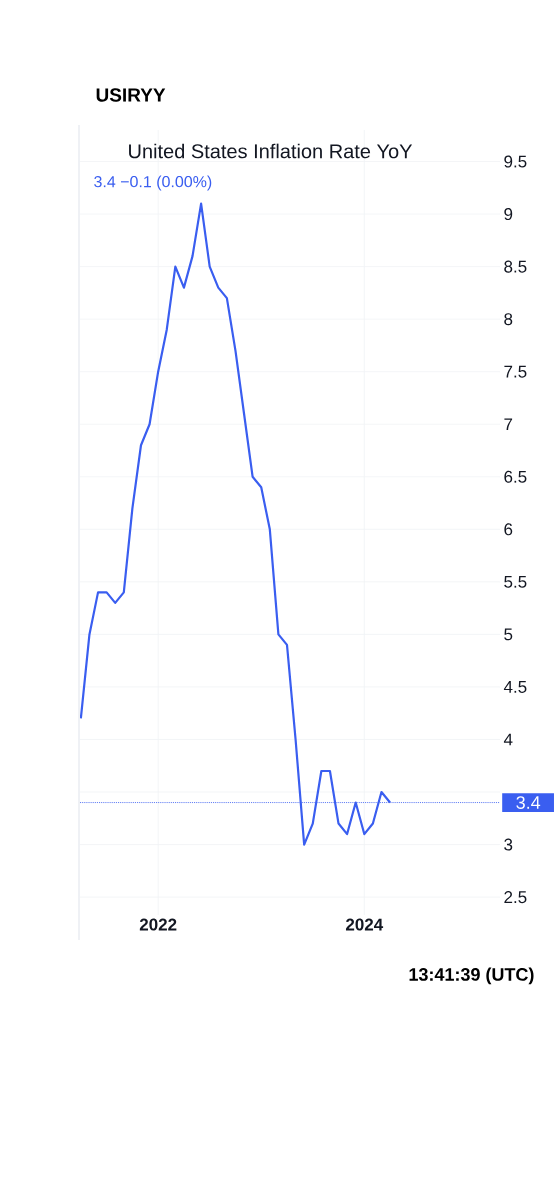 This screenshot has width=554, height=1200. What do you see at coordinates (131, 95) in the screenshot?
I see `text: USIRYY` at bounding box center [131, 95].